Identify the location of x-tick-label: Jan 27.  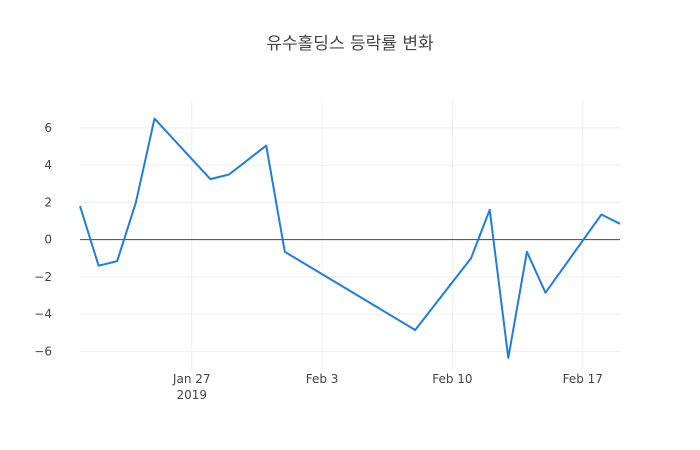
(191, 379).